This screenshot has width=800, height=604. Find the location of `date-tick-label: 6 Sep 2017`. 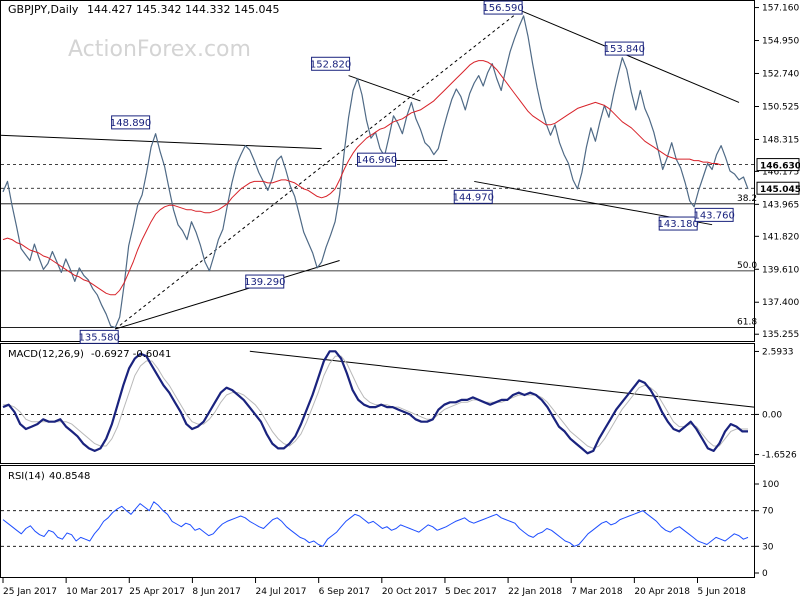

date-tick-label: 6 Sep 2017 is located at coordinates (344, 592).